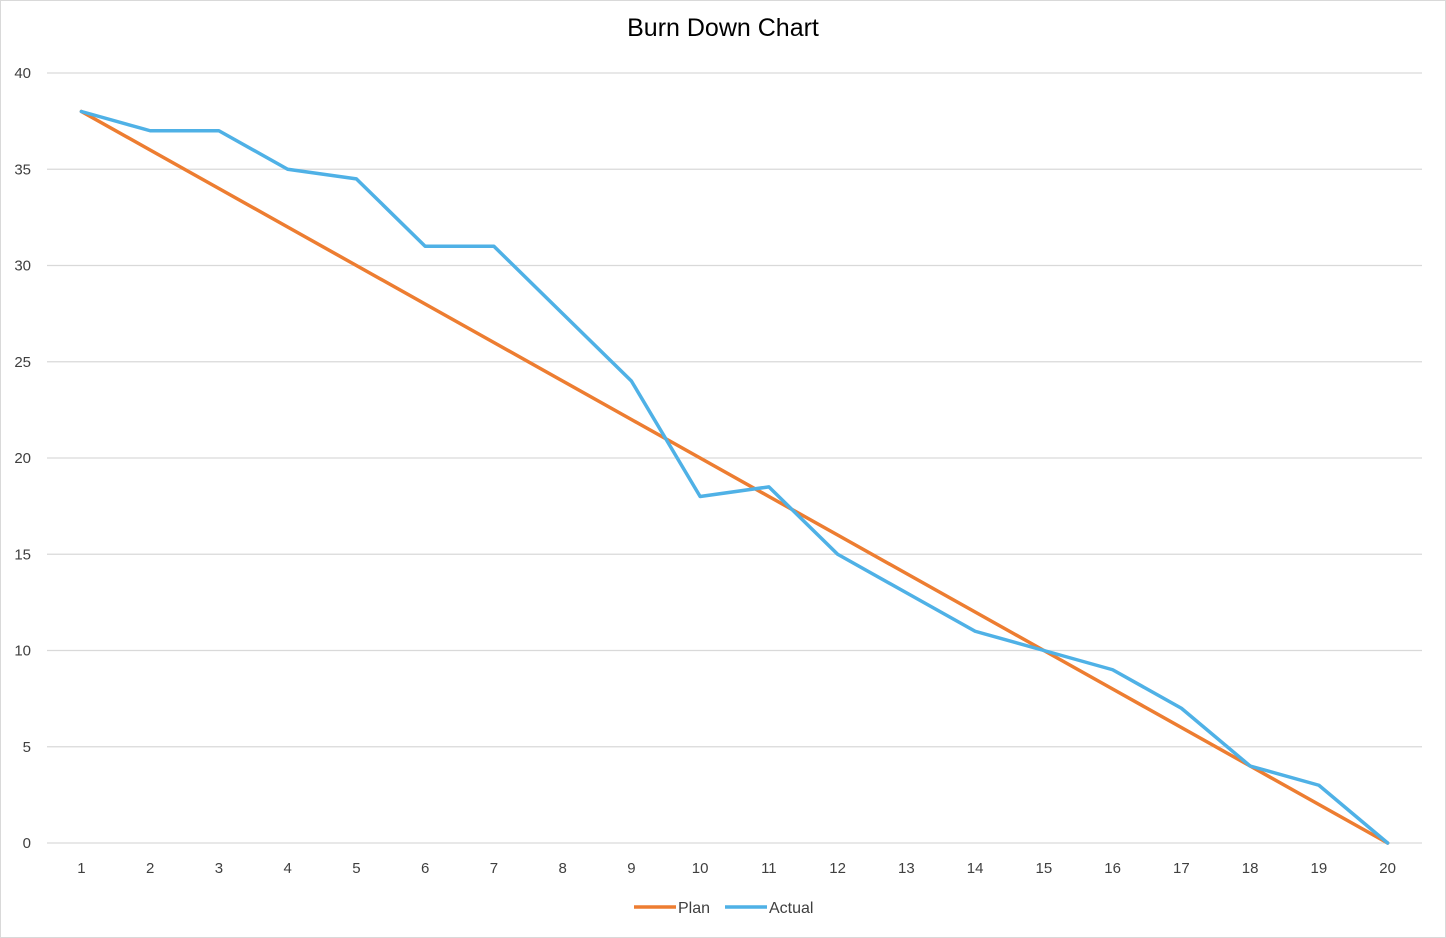  Describe the element at coordinates (1319, 868) in the screenshot. I see `x-tick-label: 19` at that location.